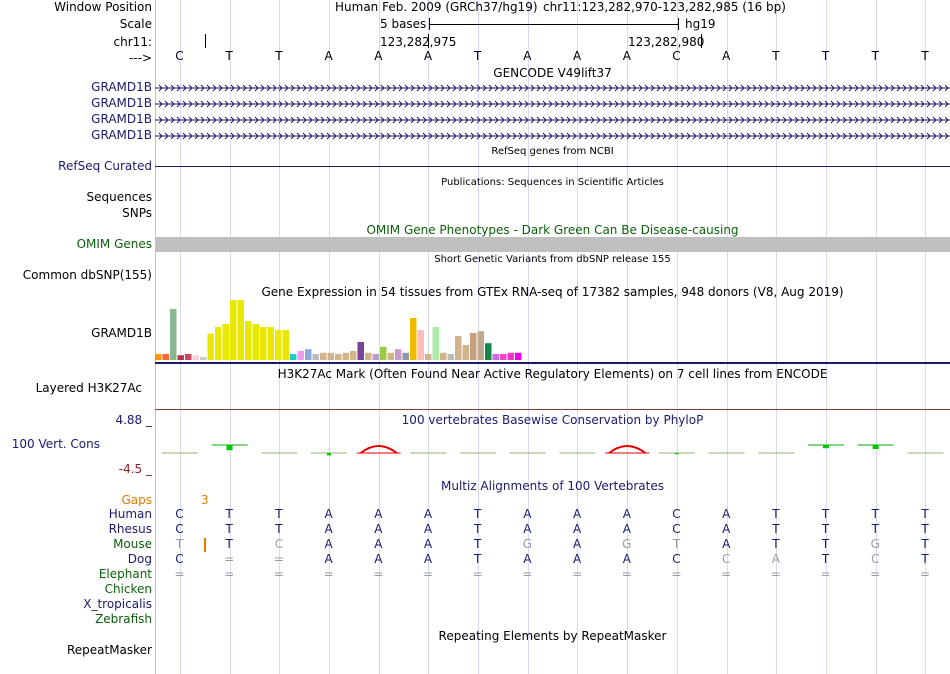 Image resolution: width=950 pixels, height=674 pixels. I want to click on h3k27ac-label: Layered H3K27Ac, so click(88, 388).